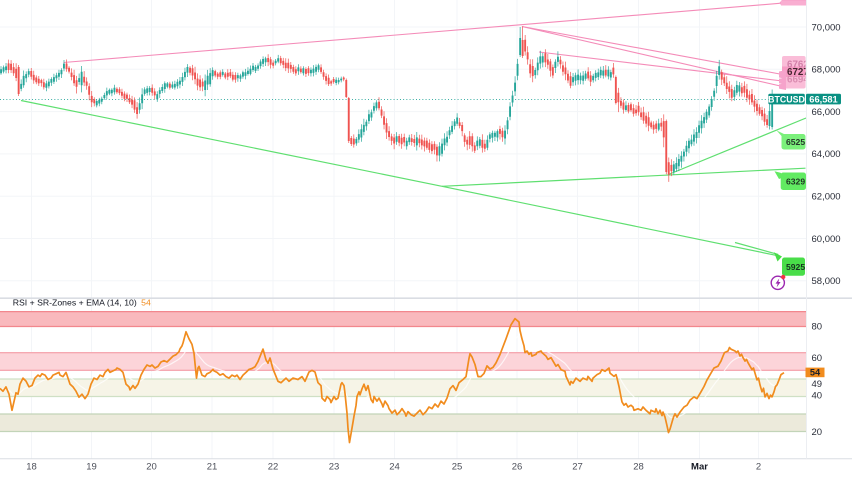  I want to click on svg-text: 49, so click(817, 384).